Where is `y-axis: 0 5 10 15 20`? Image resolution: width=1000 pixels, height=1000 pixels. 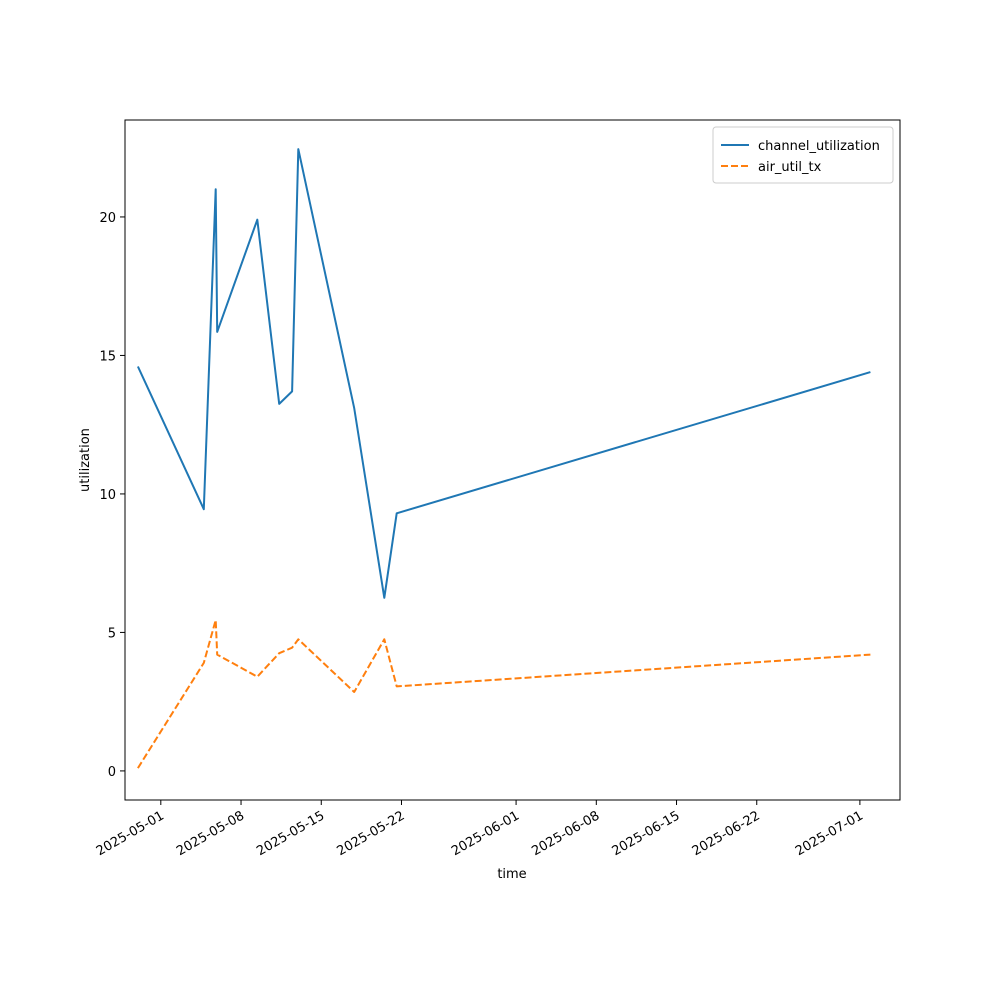 y-axis: 0 5 10 15 20 is located at coordinates (112, 495).